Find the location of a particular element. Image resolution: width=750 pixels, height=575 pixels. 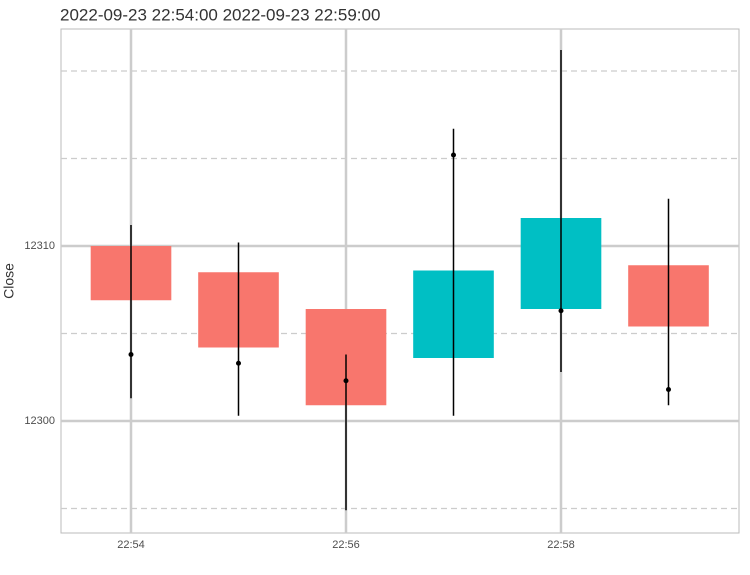

chart-title: 2022-09-23 22:54:00 2022-09-23 22:59:00 is located at coordinates (220, 14).